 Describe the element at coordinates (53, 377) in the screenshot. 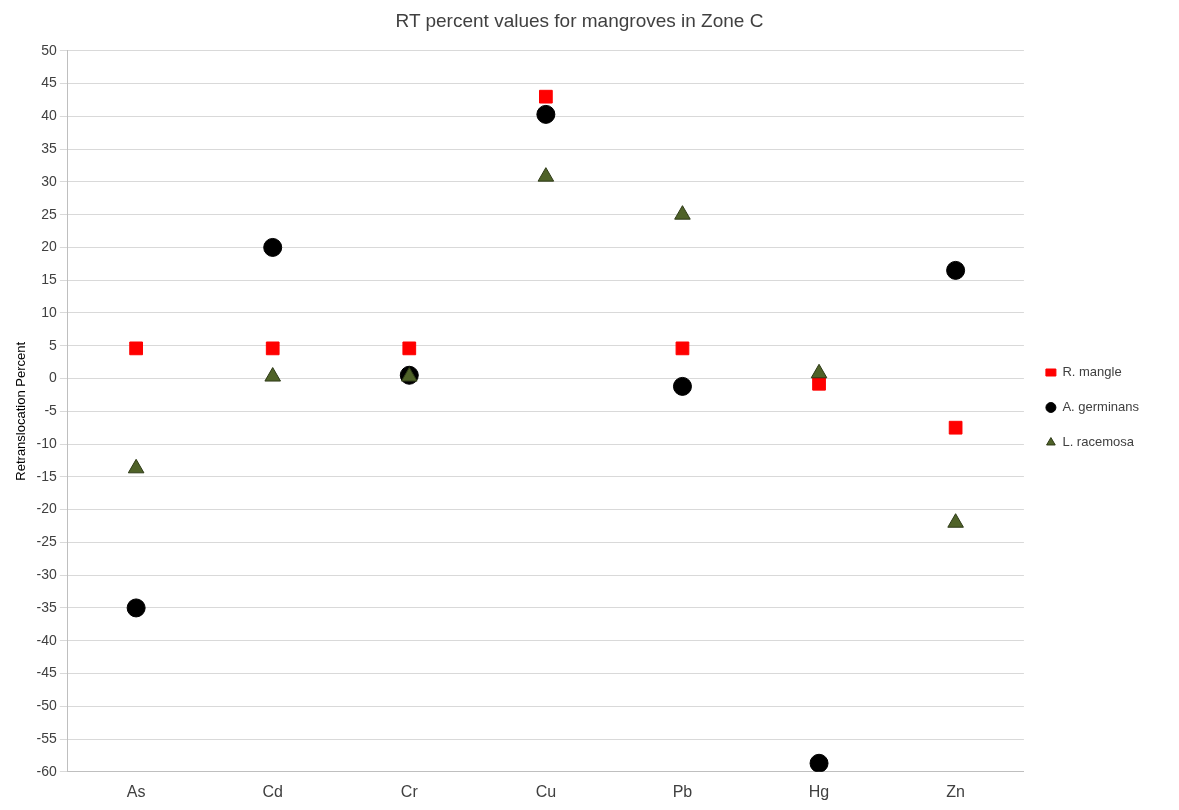

I see `y-tick-label: 0` at that location.